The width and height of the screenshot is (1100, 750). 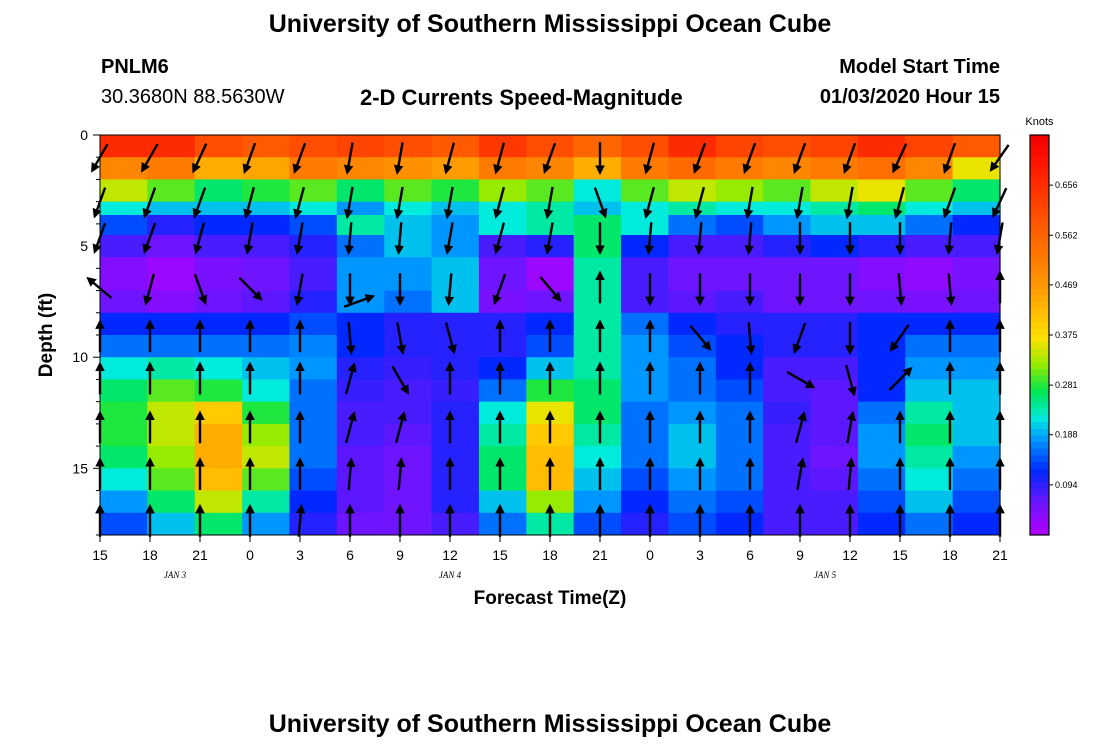 What do you see at coordinates (193, 97) in the screenshot?
I see `station-coordinates: 30.3680N 88.5630W` at bounding box center [193, 97].